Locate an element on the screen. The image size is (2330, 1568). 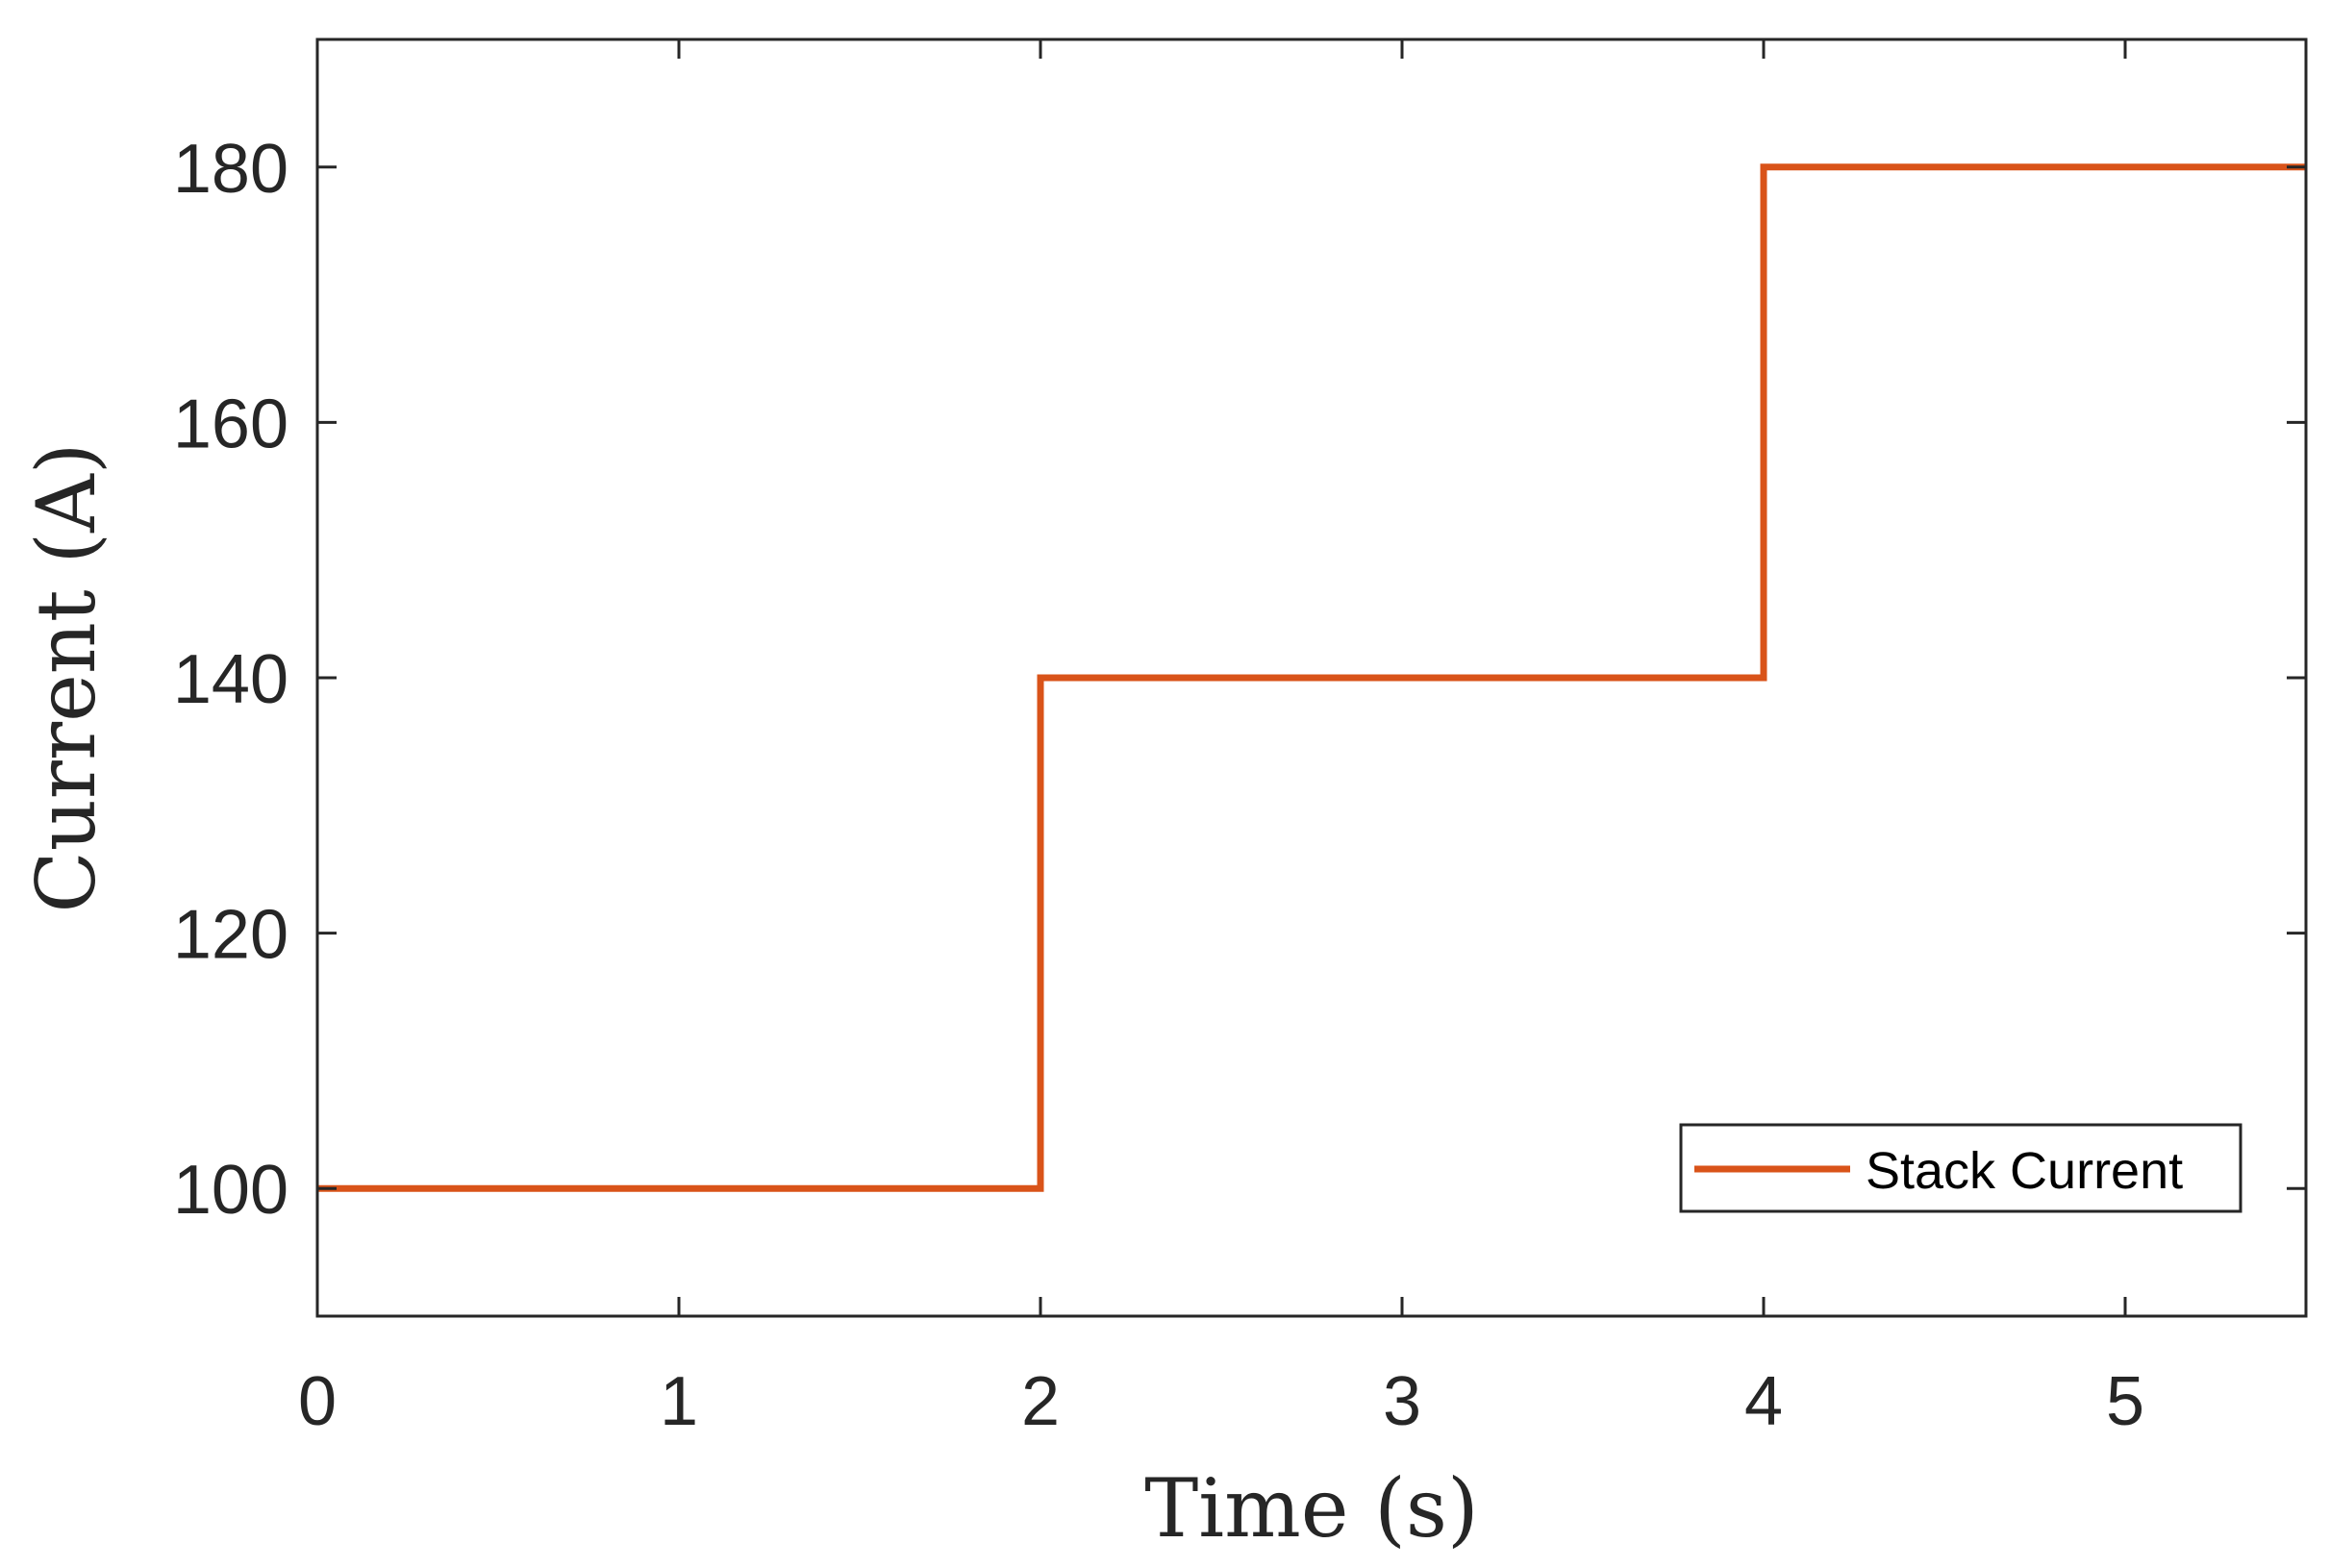
y-tick-label-100: 100 is located at coordinates (230, 1190).